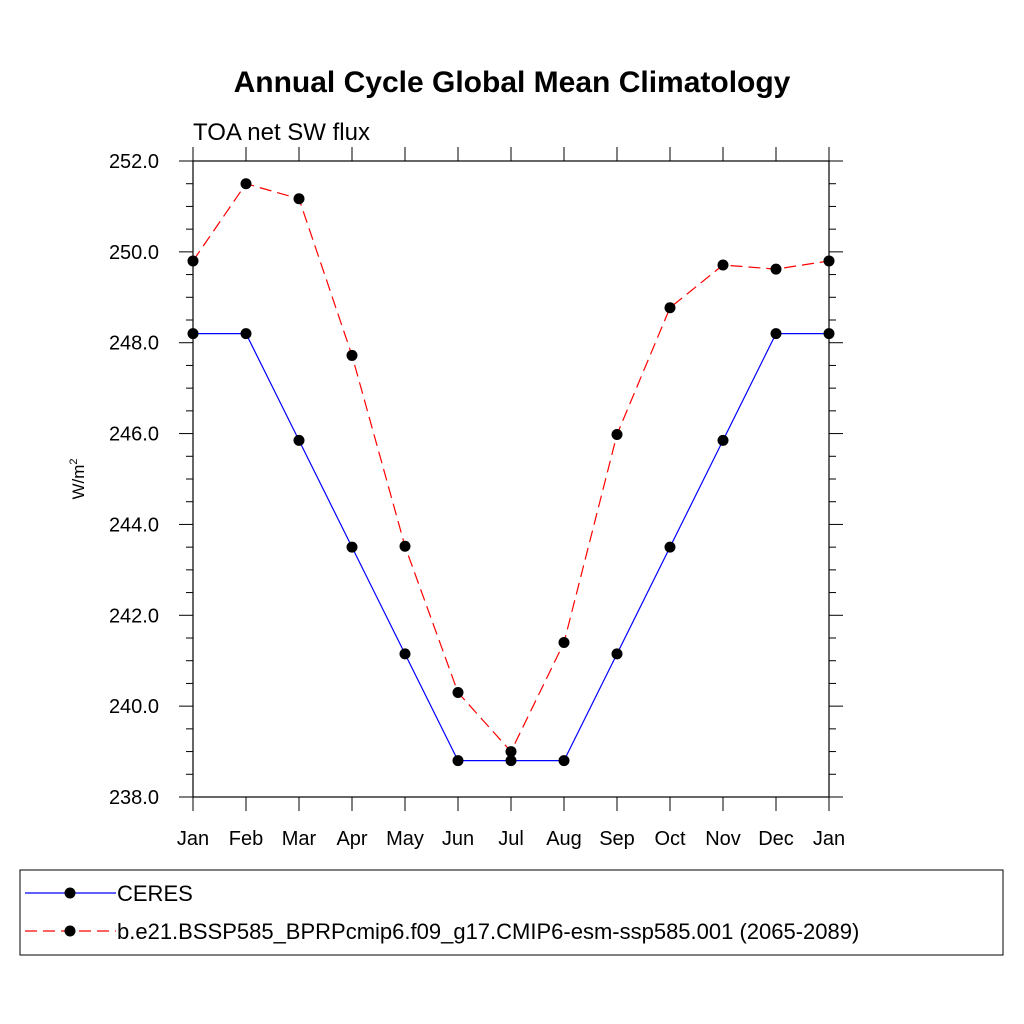 The width and height of the screenshot is (1024, 1024). Describe the element at coordinates (458, 839) in the screenshot. I see `x-tick-label: Jun` at that location.